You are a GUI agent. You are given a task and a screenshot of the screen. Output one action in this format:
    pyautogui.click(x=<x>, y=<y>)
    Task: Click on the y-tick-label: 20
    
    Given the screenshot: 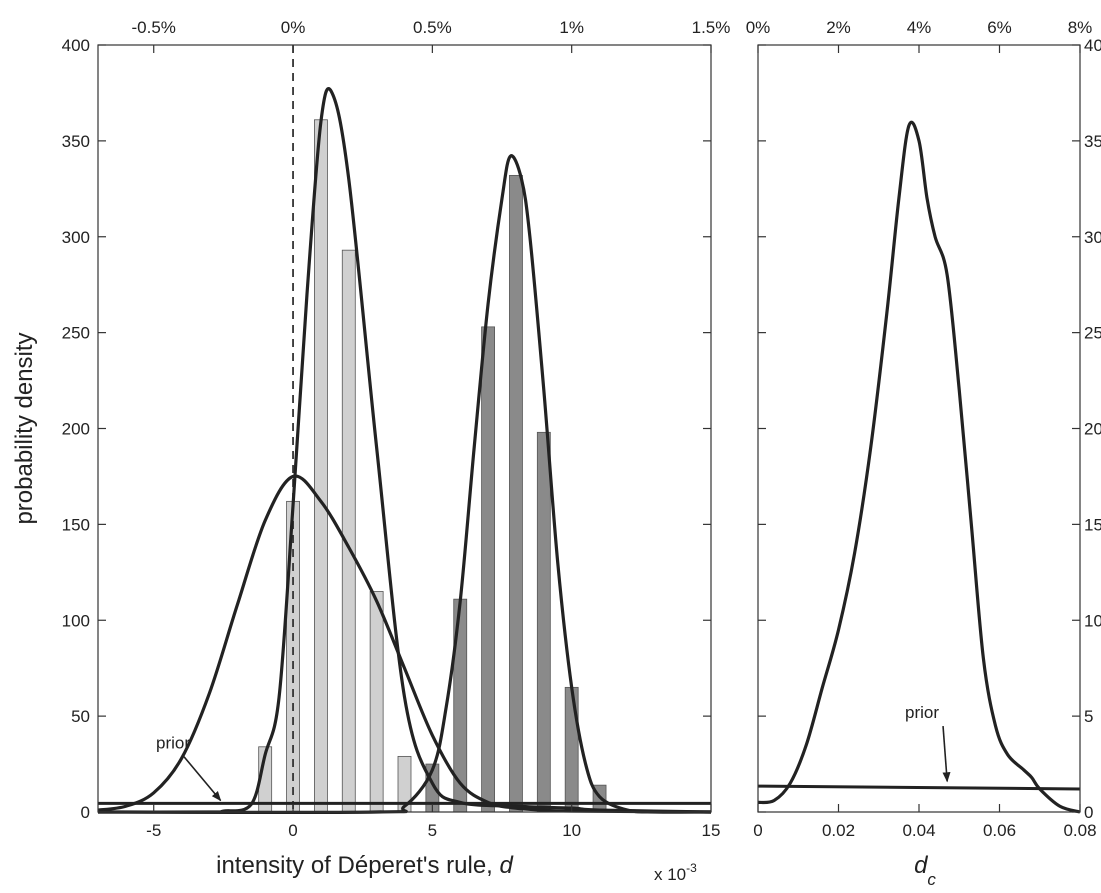 What is the action you would take?
    pyautogui.click(x=1092, y=429)
    